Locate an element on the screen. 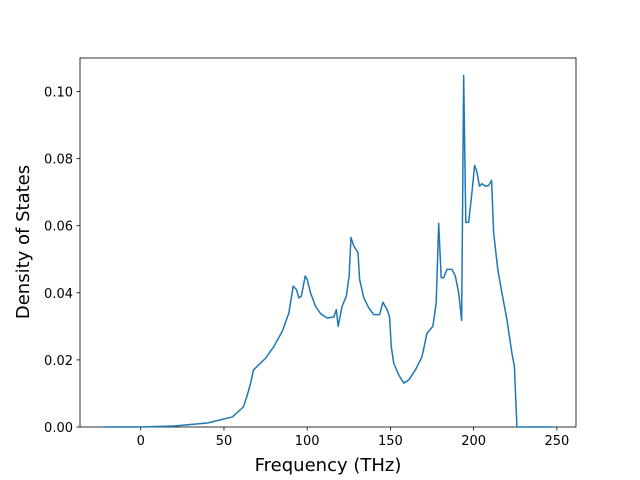  y-tick-label: 0.04 is located at coordinates (58, 294).